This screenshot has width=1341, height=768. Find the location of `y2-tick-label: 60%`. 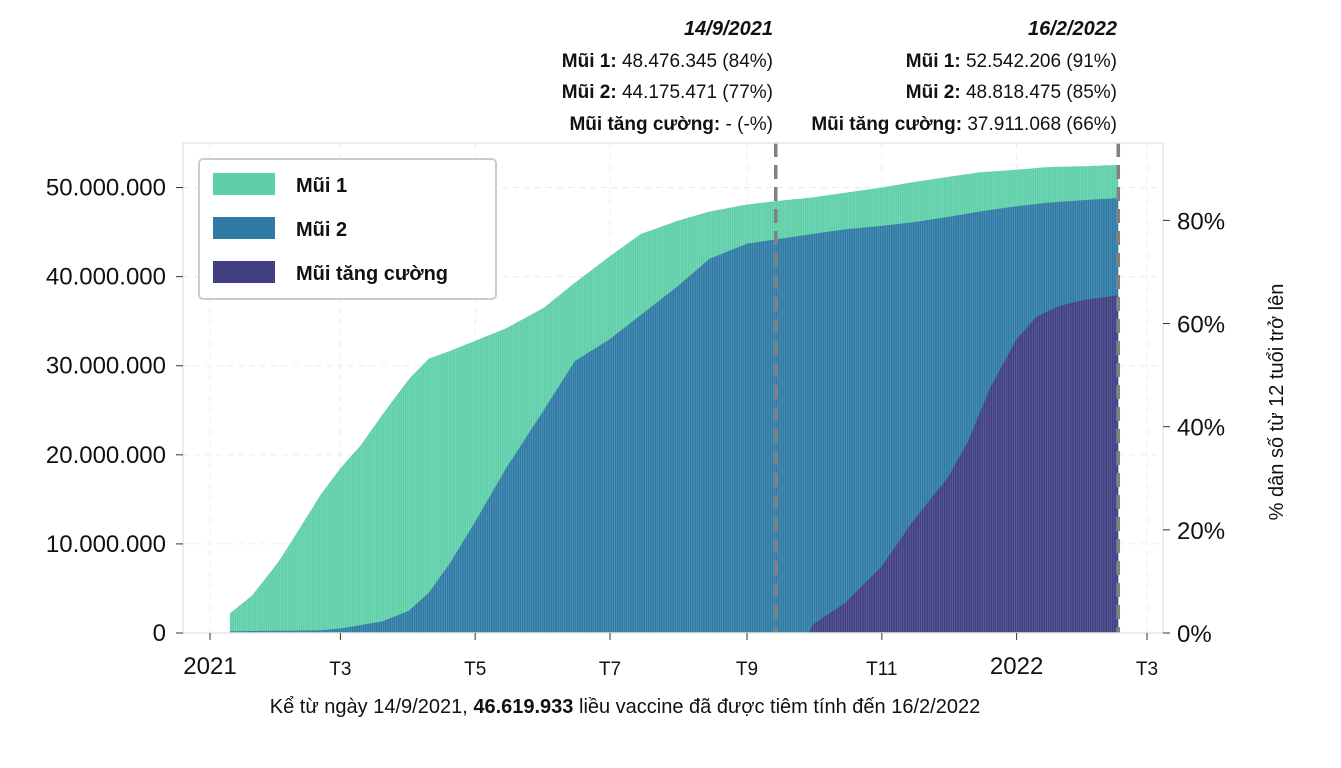

y2-tick-label: 60% is located at coordinates (1201, 325).